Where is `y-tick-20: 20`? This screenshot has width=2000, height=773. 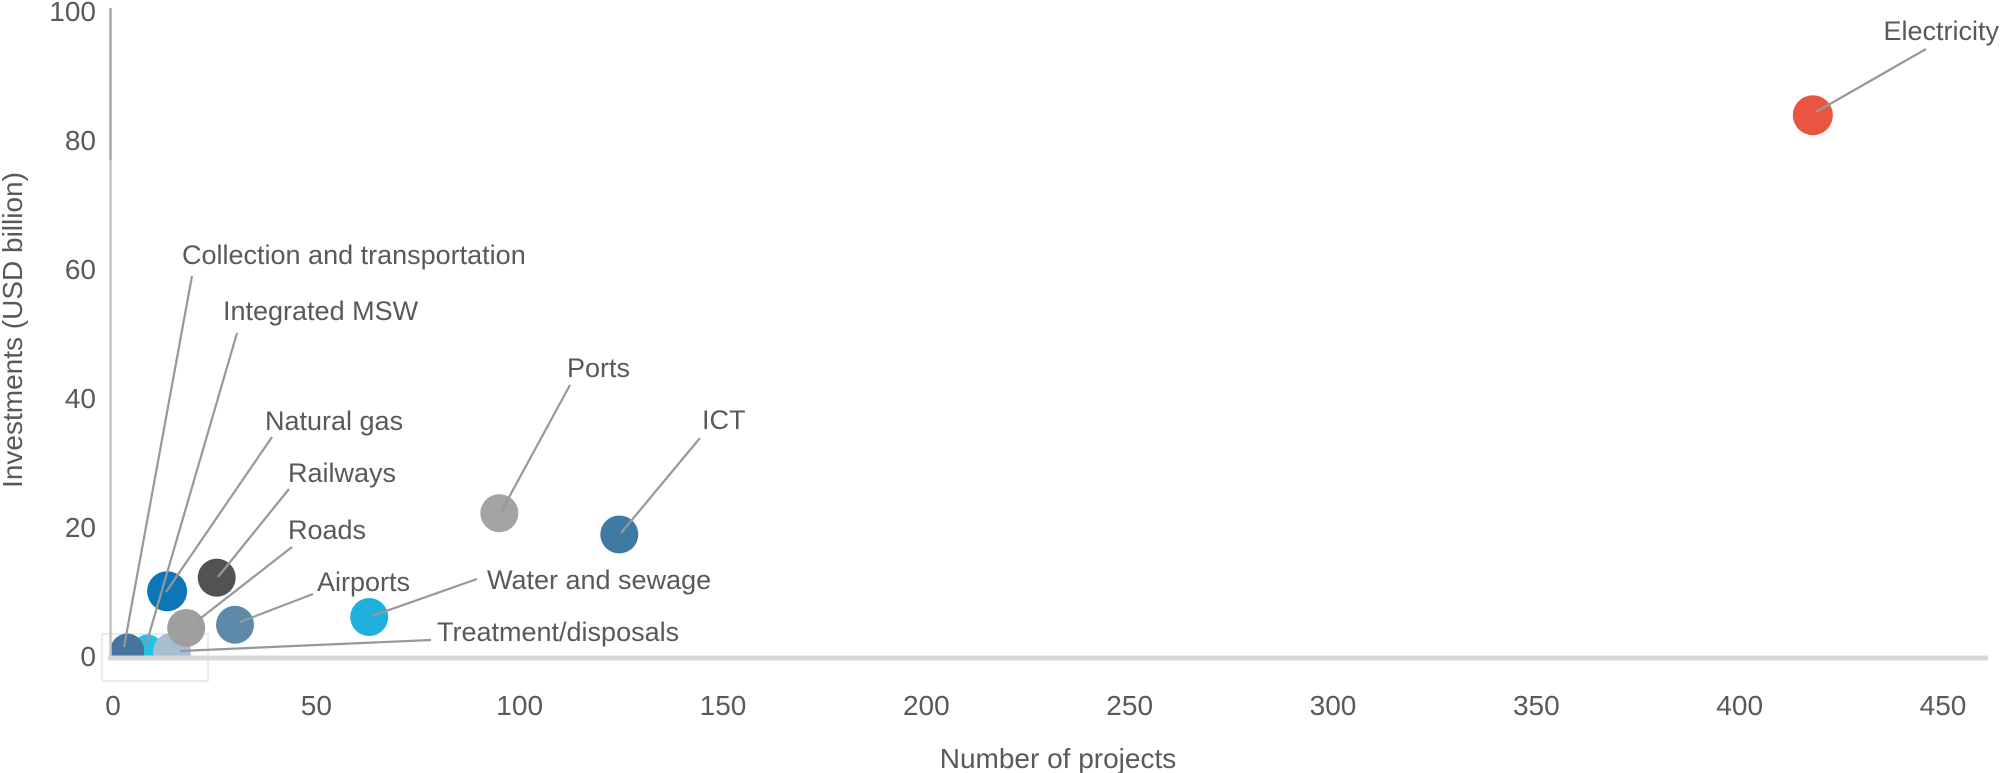
y-tick-20: 20 is located at coordinates (80, 527).